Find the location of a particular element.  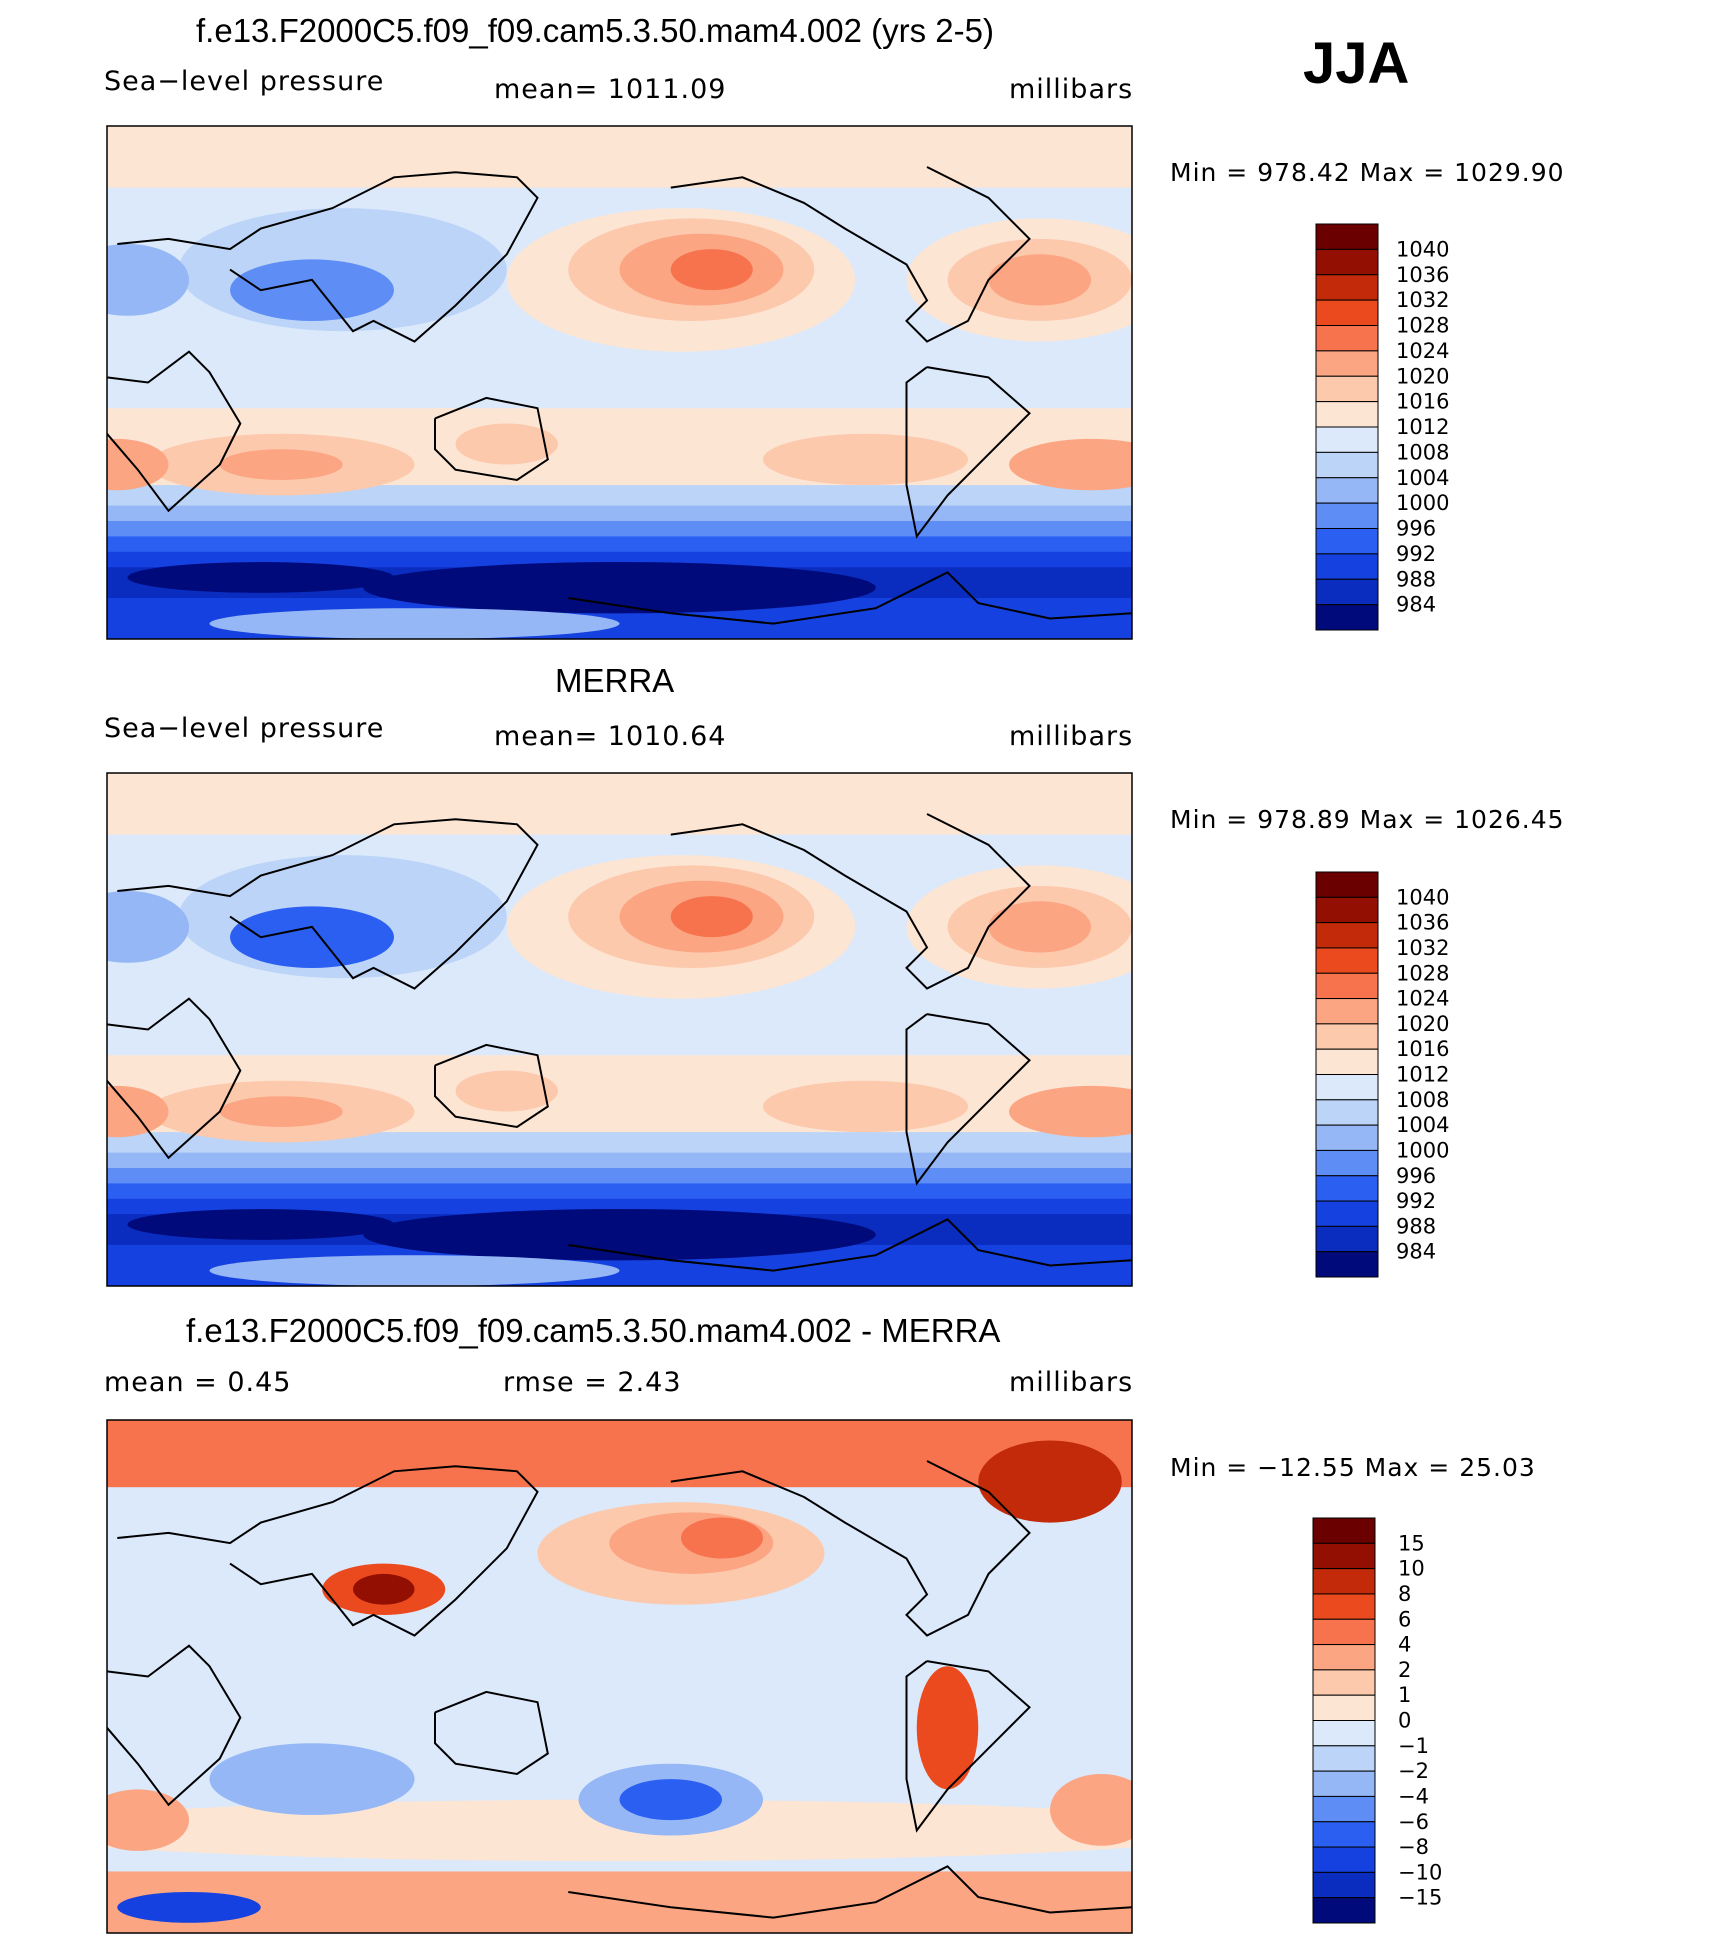

colorbar-tick-label: 6 is located at coordinates (1404, 1619).